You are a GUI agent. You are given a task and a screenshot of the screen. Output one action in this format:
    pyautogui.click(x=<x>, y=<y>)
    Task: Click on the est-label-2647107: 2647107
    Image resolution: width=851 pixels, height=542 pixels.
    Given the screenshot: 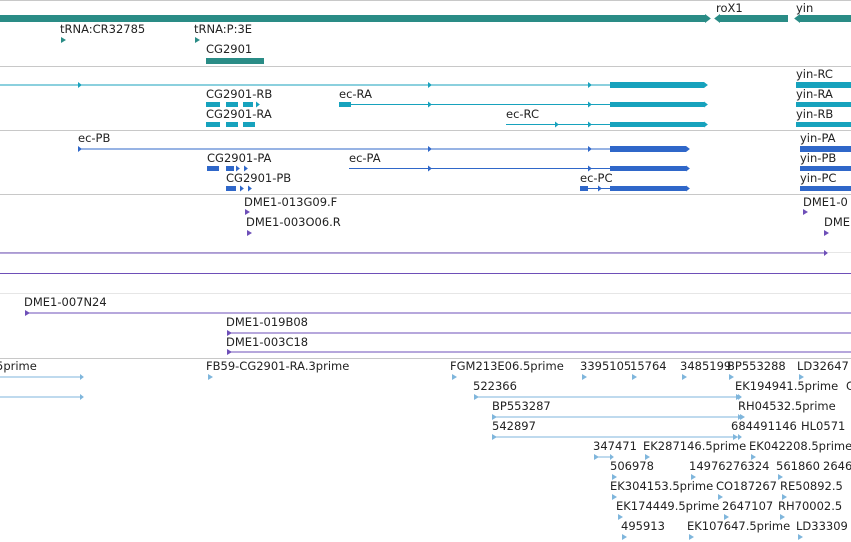 What is the action you would take?
    pyautogui.click(x=747, y=506)
    